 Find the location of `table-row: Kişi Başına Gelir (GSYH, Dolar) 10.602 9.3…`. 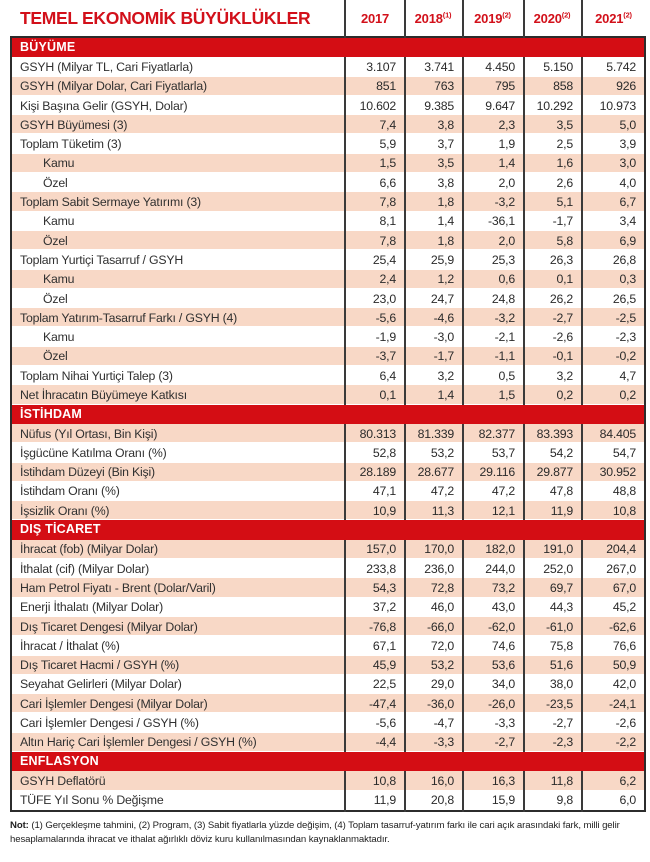

table-row: Kişi Başına Gelir (GSYH, Dolar) 10.602 9.3… is located at coordinates (328, 105).